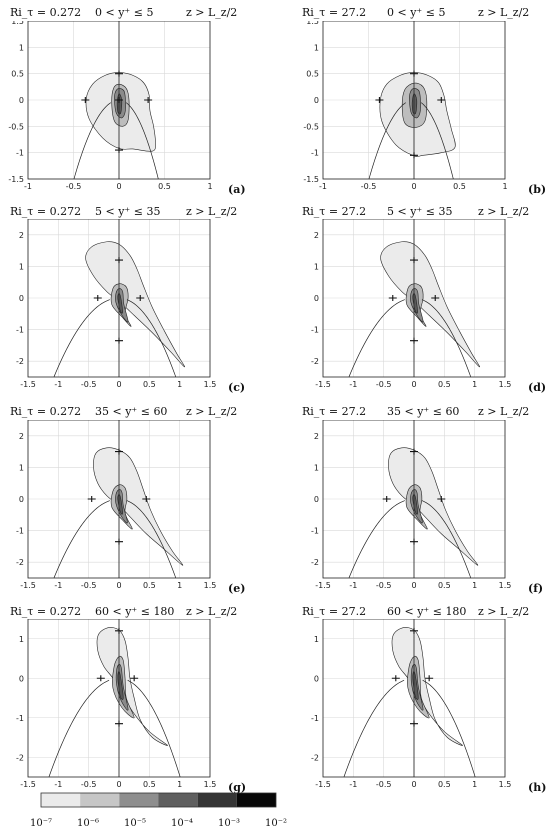  I want to click on panel-label: (g), so click(237, 787).